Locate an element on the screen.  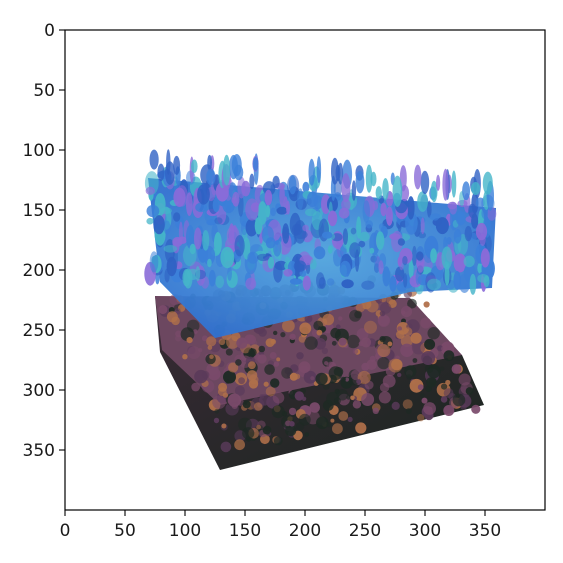
x-tick-label: 150 is located at coordinates (245, 531).